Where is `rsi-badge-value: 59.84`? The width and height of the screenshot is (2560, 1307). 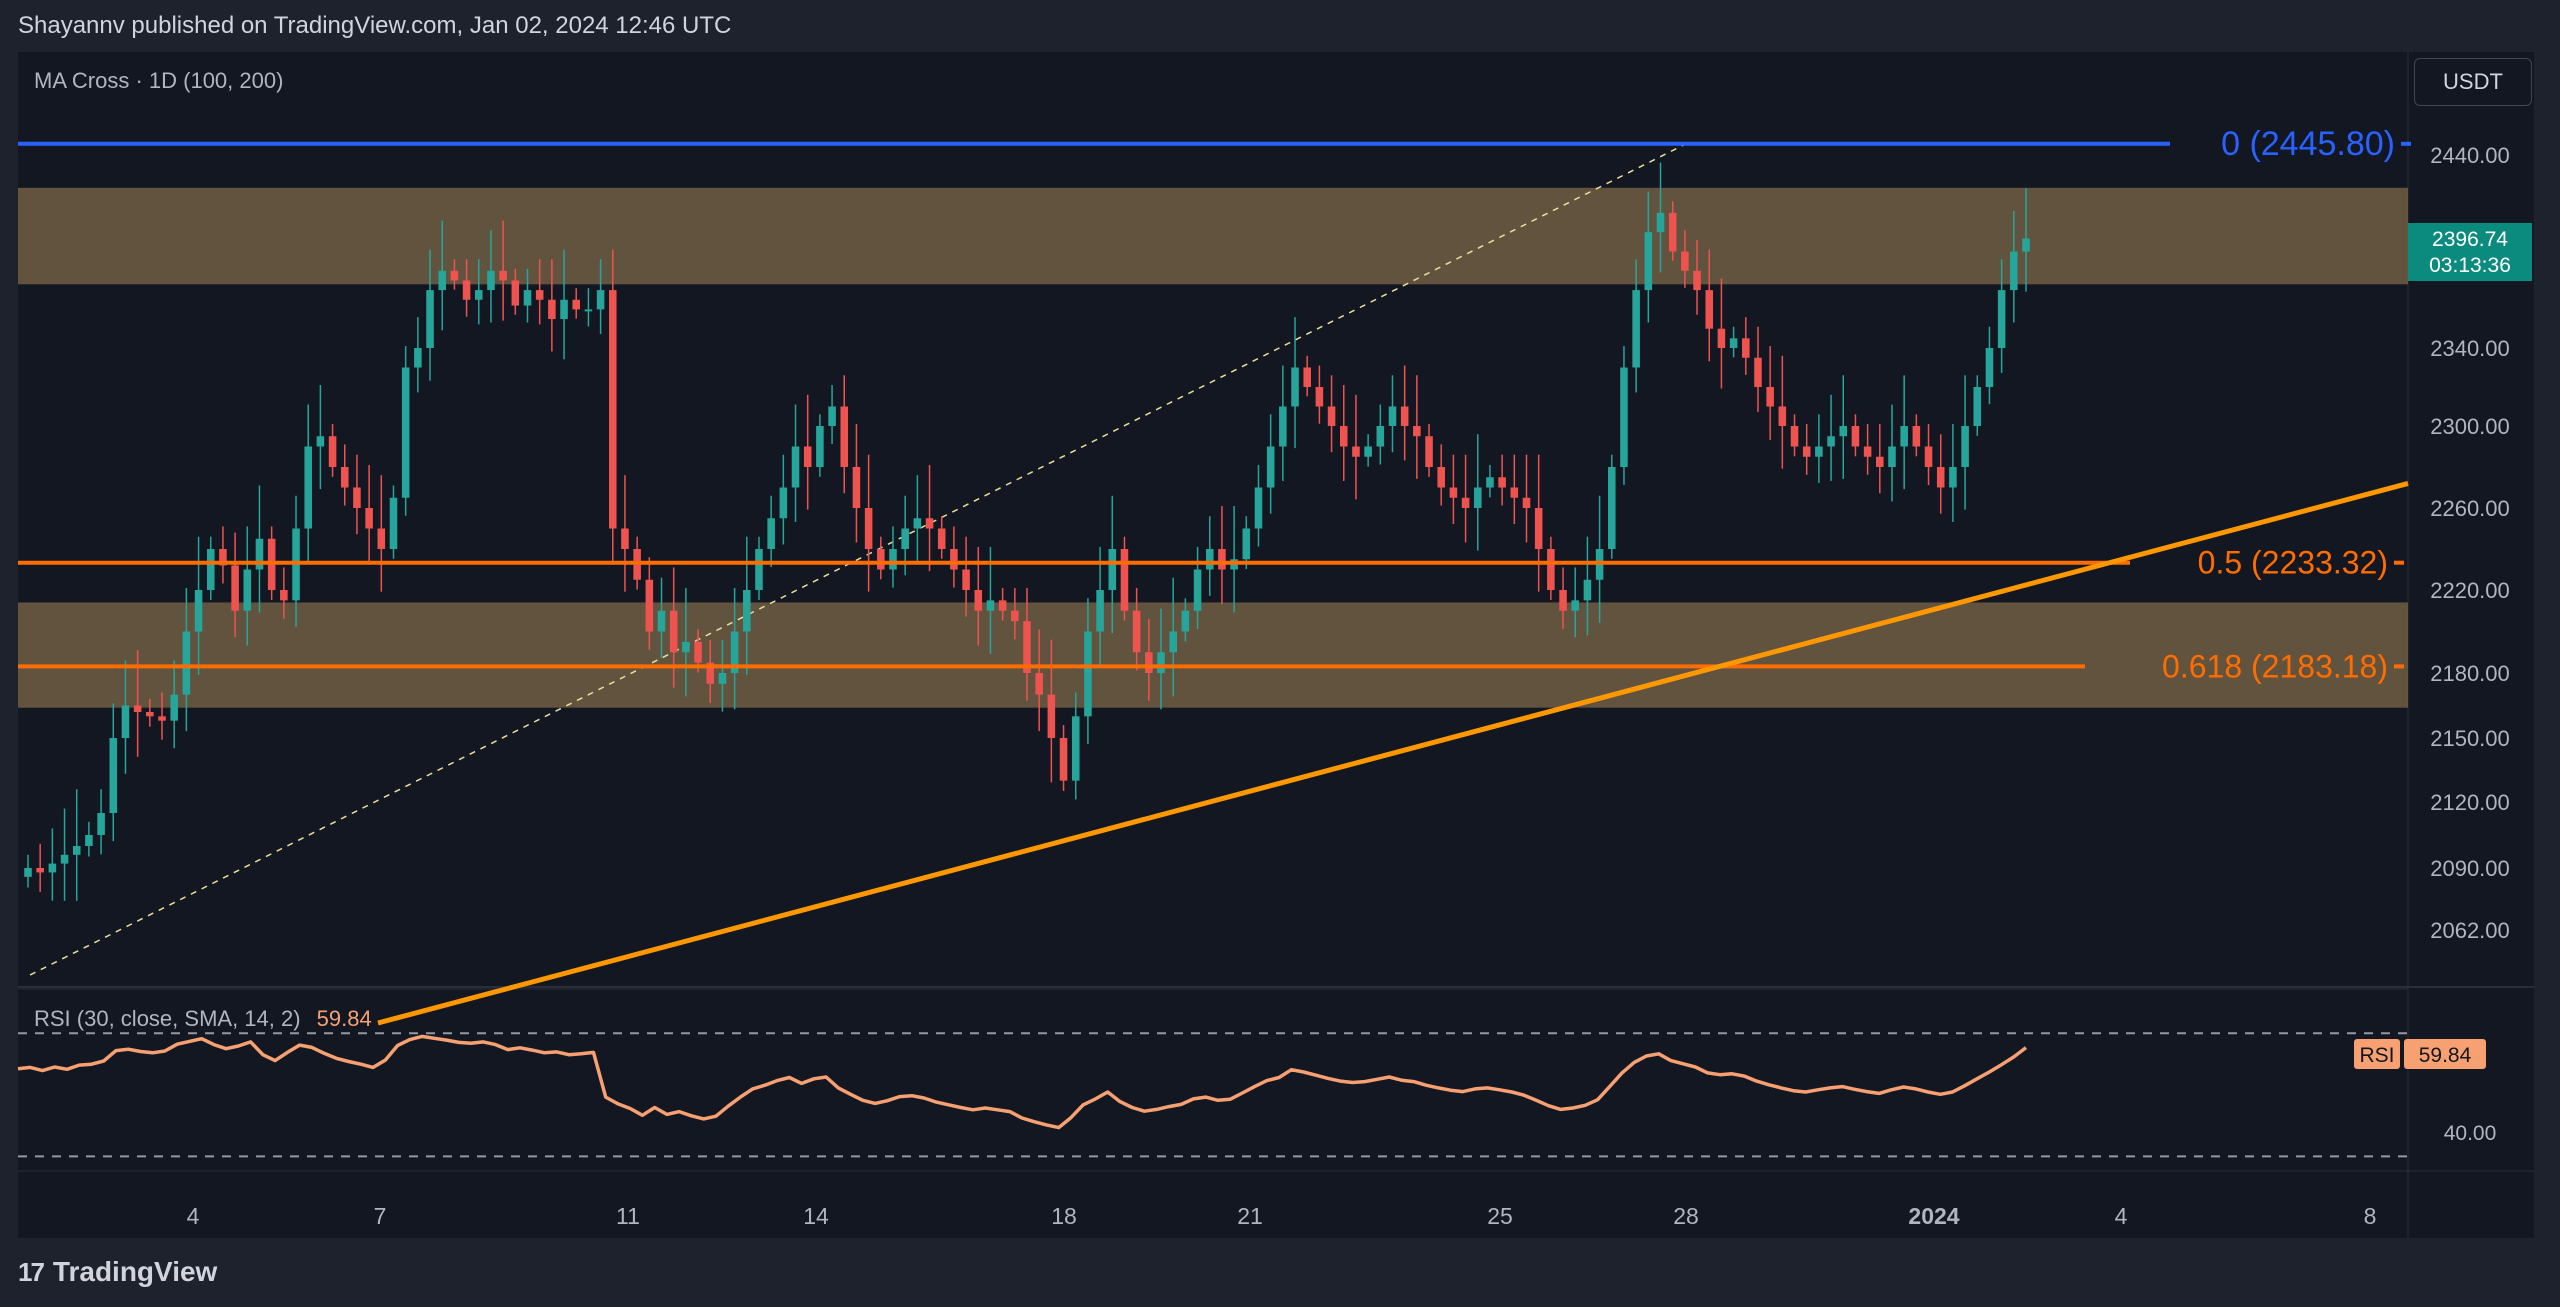
rsi-badge-value: 59.84 is located at coordinates (2445, 1055).